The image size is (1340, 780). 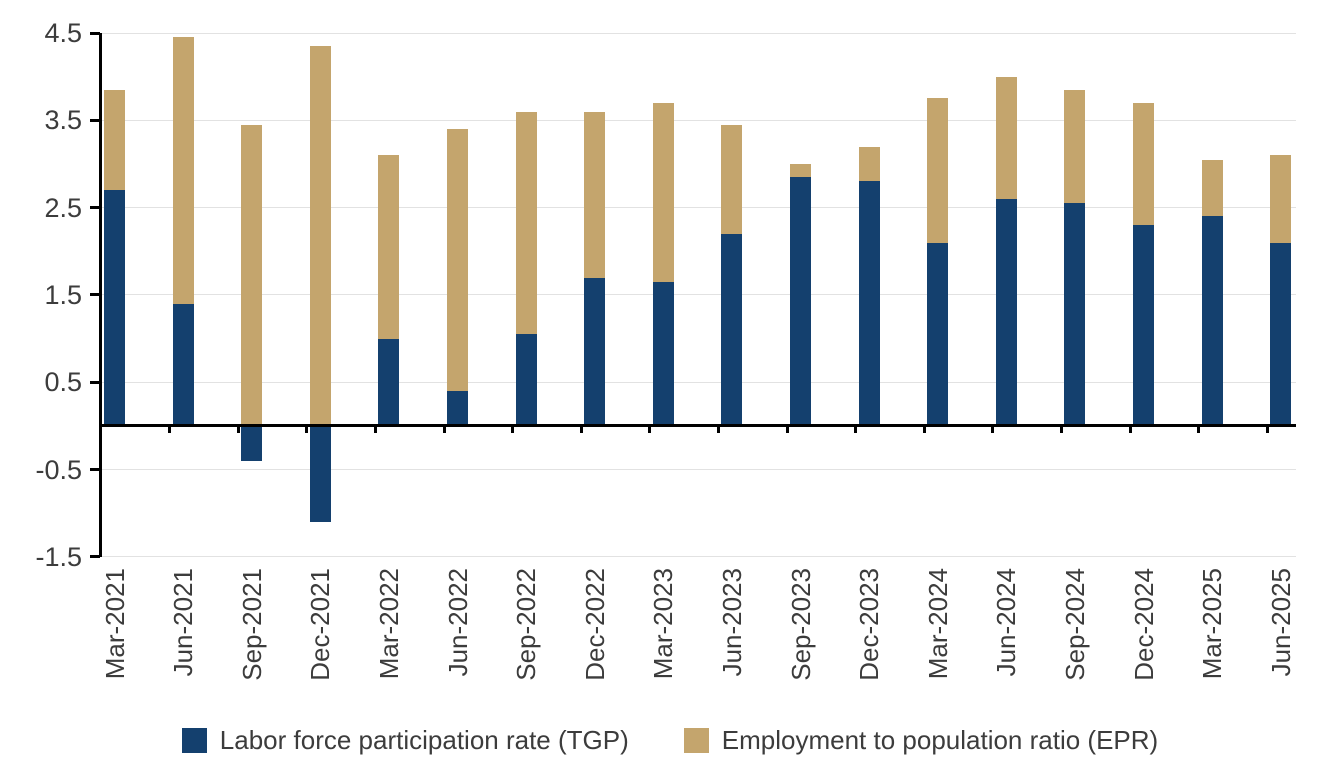 I want to click on x-axis-tick-label: Dec-2023, so click(x=869, y=624).